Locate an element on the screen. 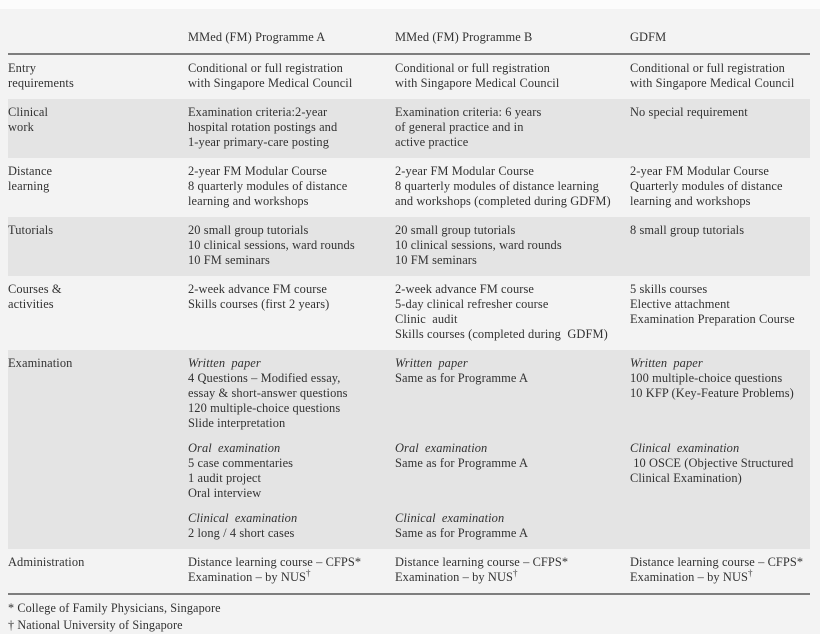 Image resolution: width=820 pixels, height=634 pixels. footer-rule is located at coordinates (409, 594).